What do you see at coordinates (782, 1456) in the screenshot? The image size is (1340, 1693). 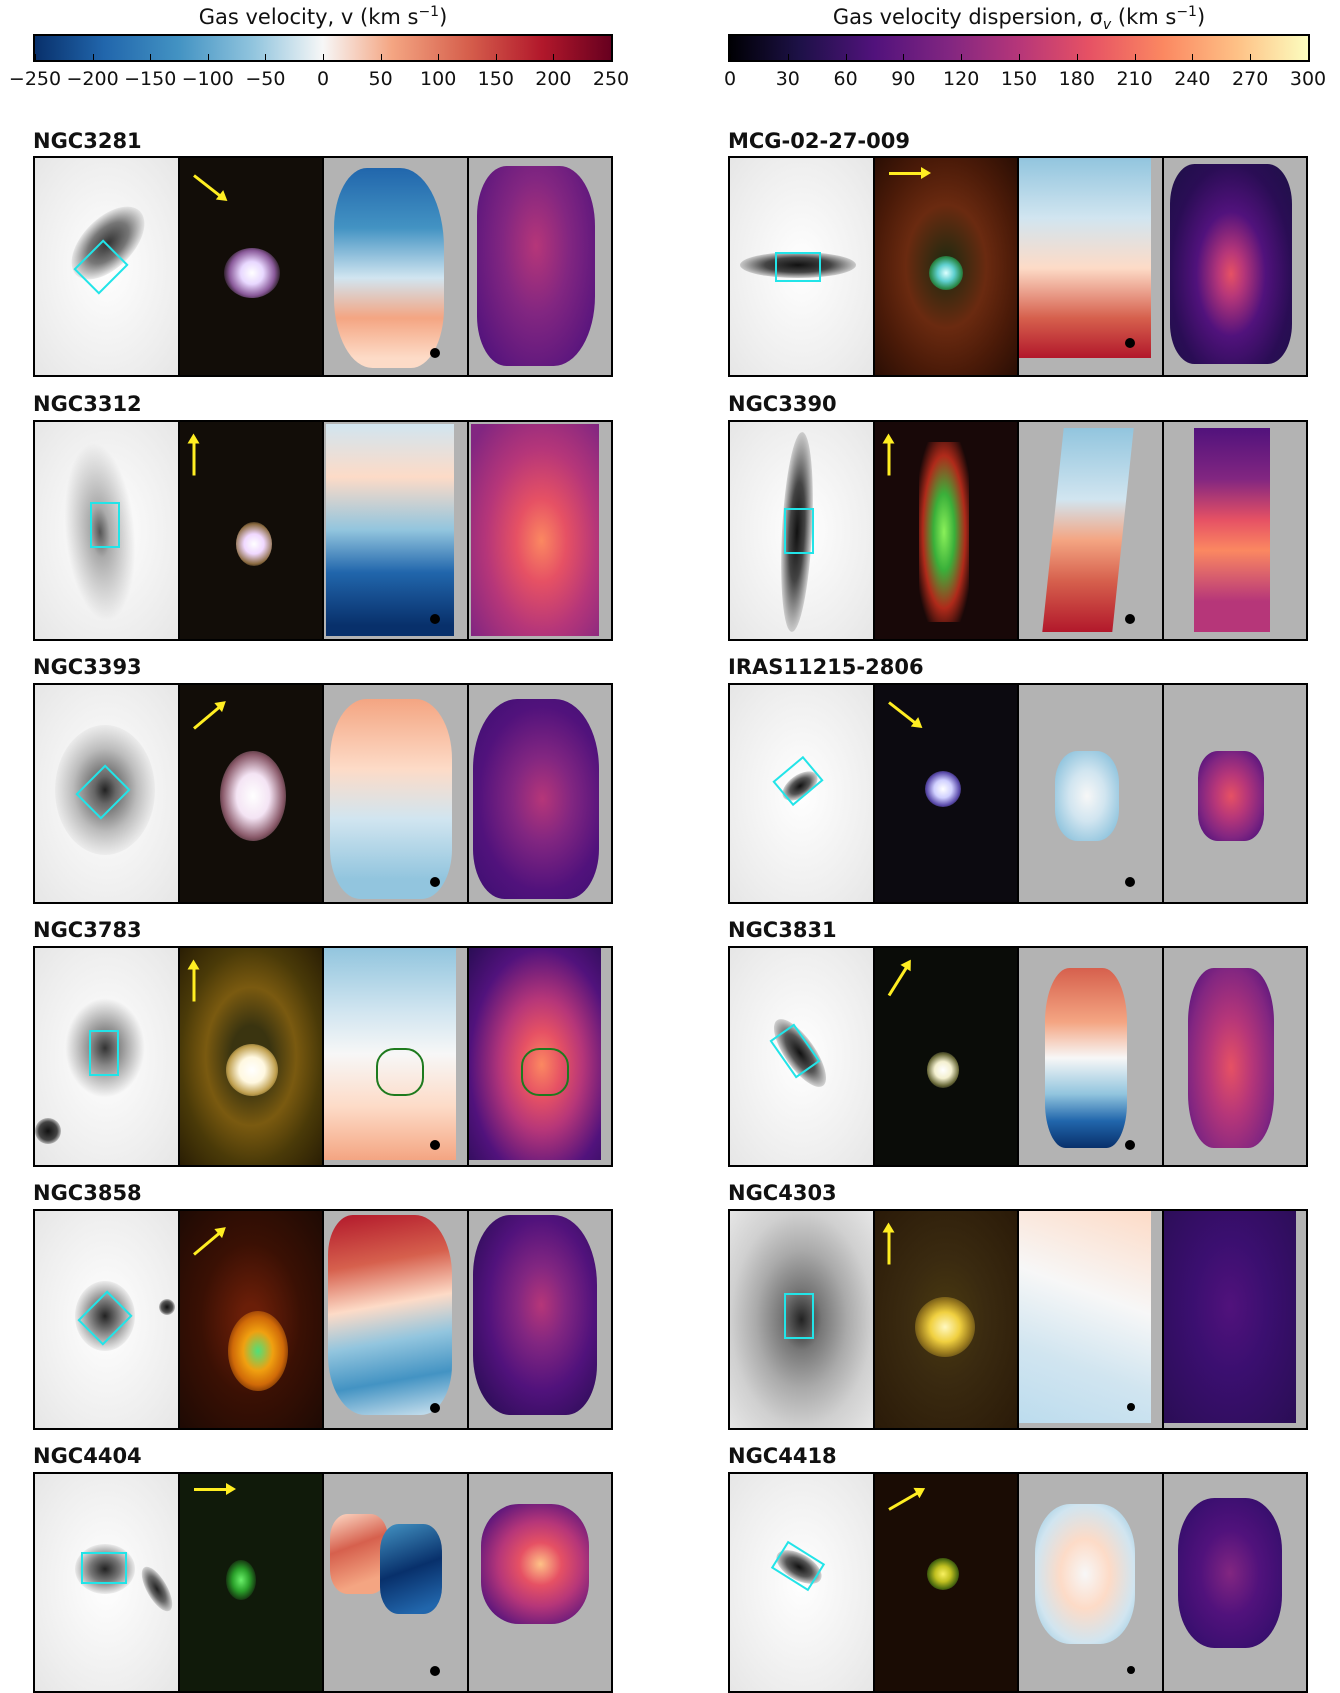 I see `galaxy-name: NGC4418` at bounding box center [782, 1456].